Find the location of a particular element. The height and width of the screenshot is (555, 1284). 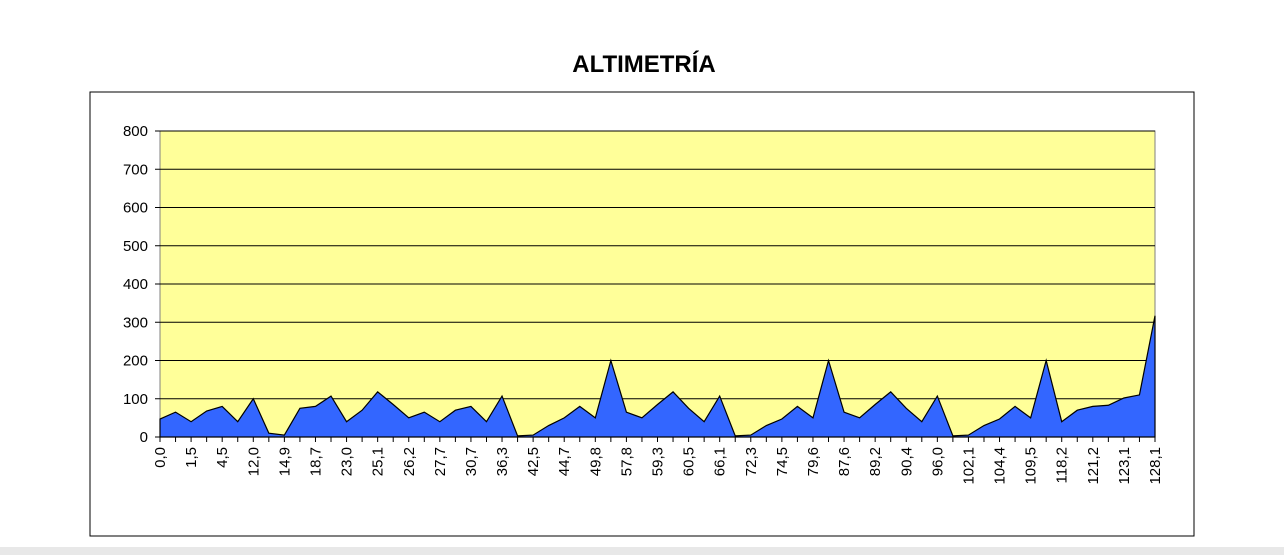

x-tick-label: 102,1 is located at coordinates (968, 466).